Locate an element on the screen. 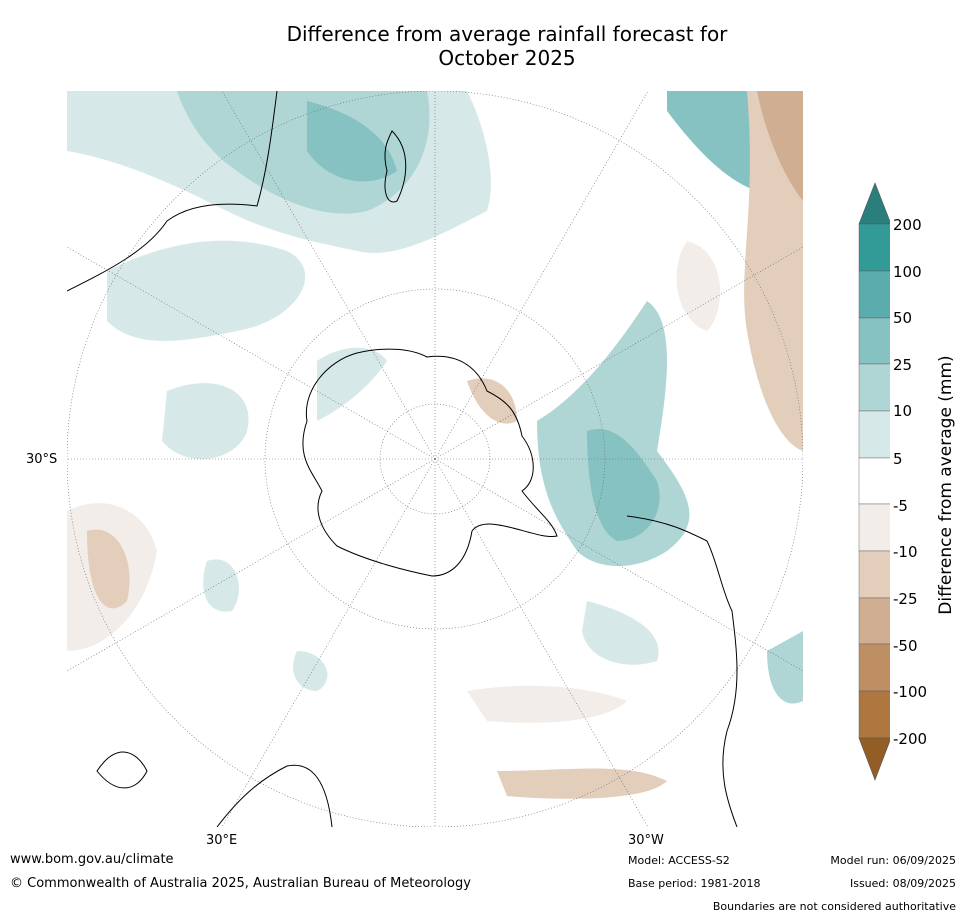 This screenshot has height=919, width=965. colorbar-tick-m5: -5 is located at coordinates (900, 506).